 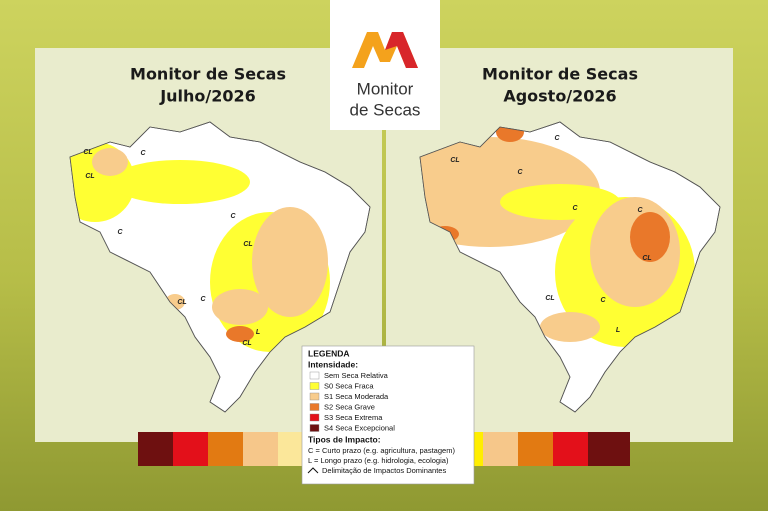 What do you see at coordinates (559, 96) in the screenshot?
I see `map-subtitle: Agosto/2026` at bounding box center [559, 96].